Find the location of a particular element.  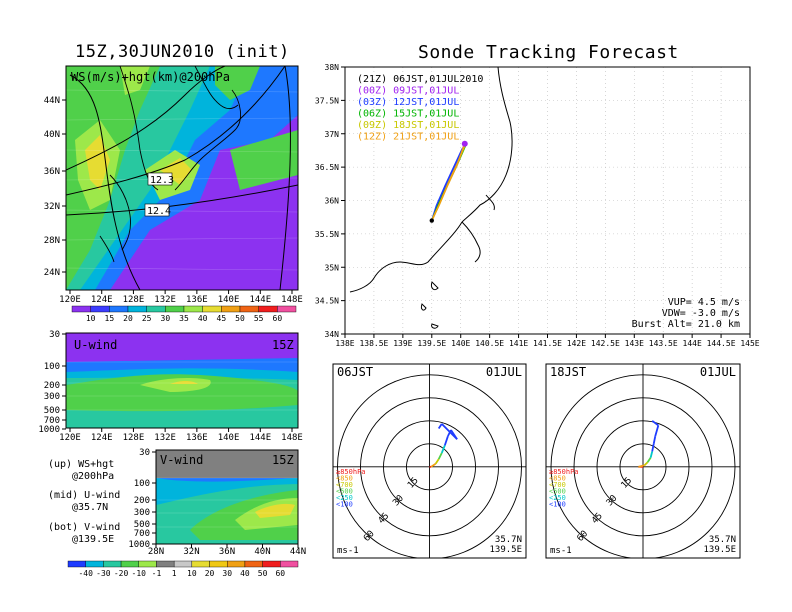

hodograph-level-legend: <250 is located at coordinates (344, 498).